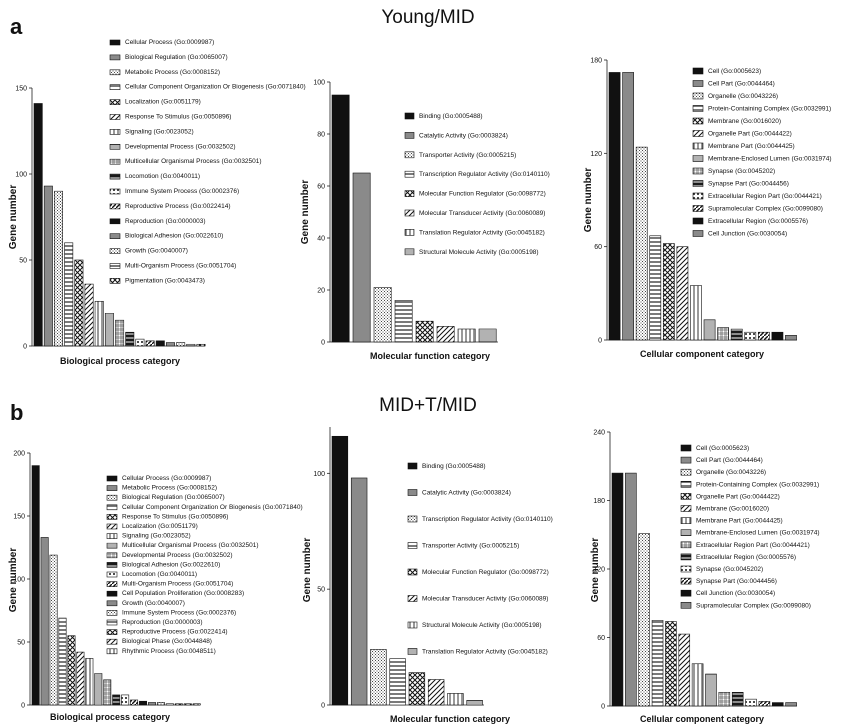  I want to click on panel-letter-a: a, so click(16, 26).